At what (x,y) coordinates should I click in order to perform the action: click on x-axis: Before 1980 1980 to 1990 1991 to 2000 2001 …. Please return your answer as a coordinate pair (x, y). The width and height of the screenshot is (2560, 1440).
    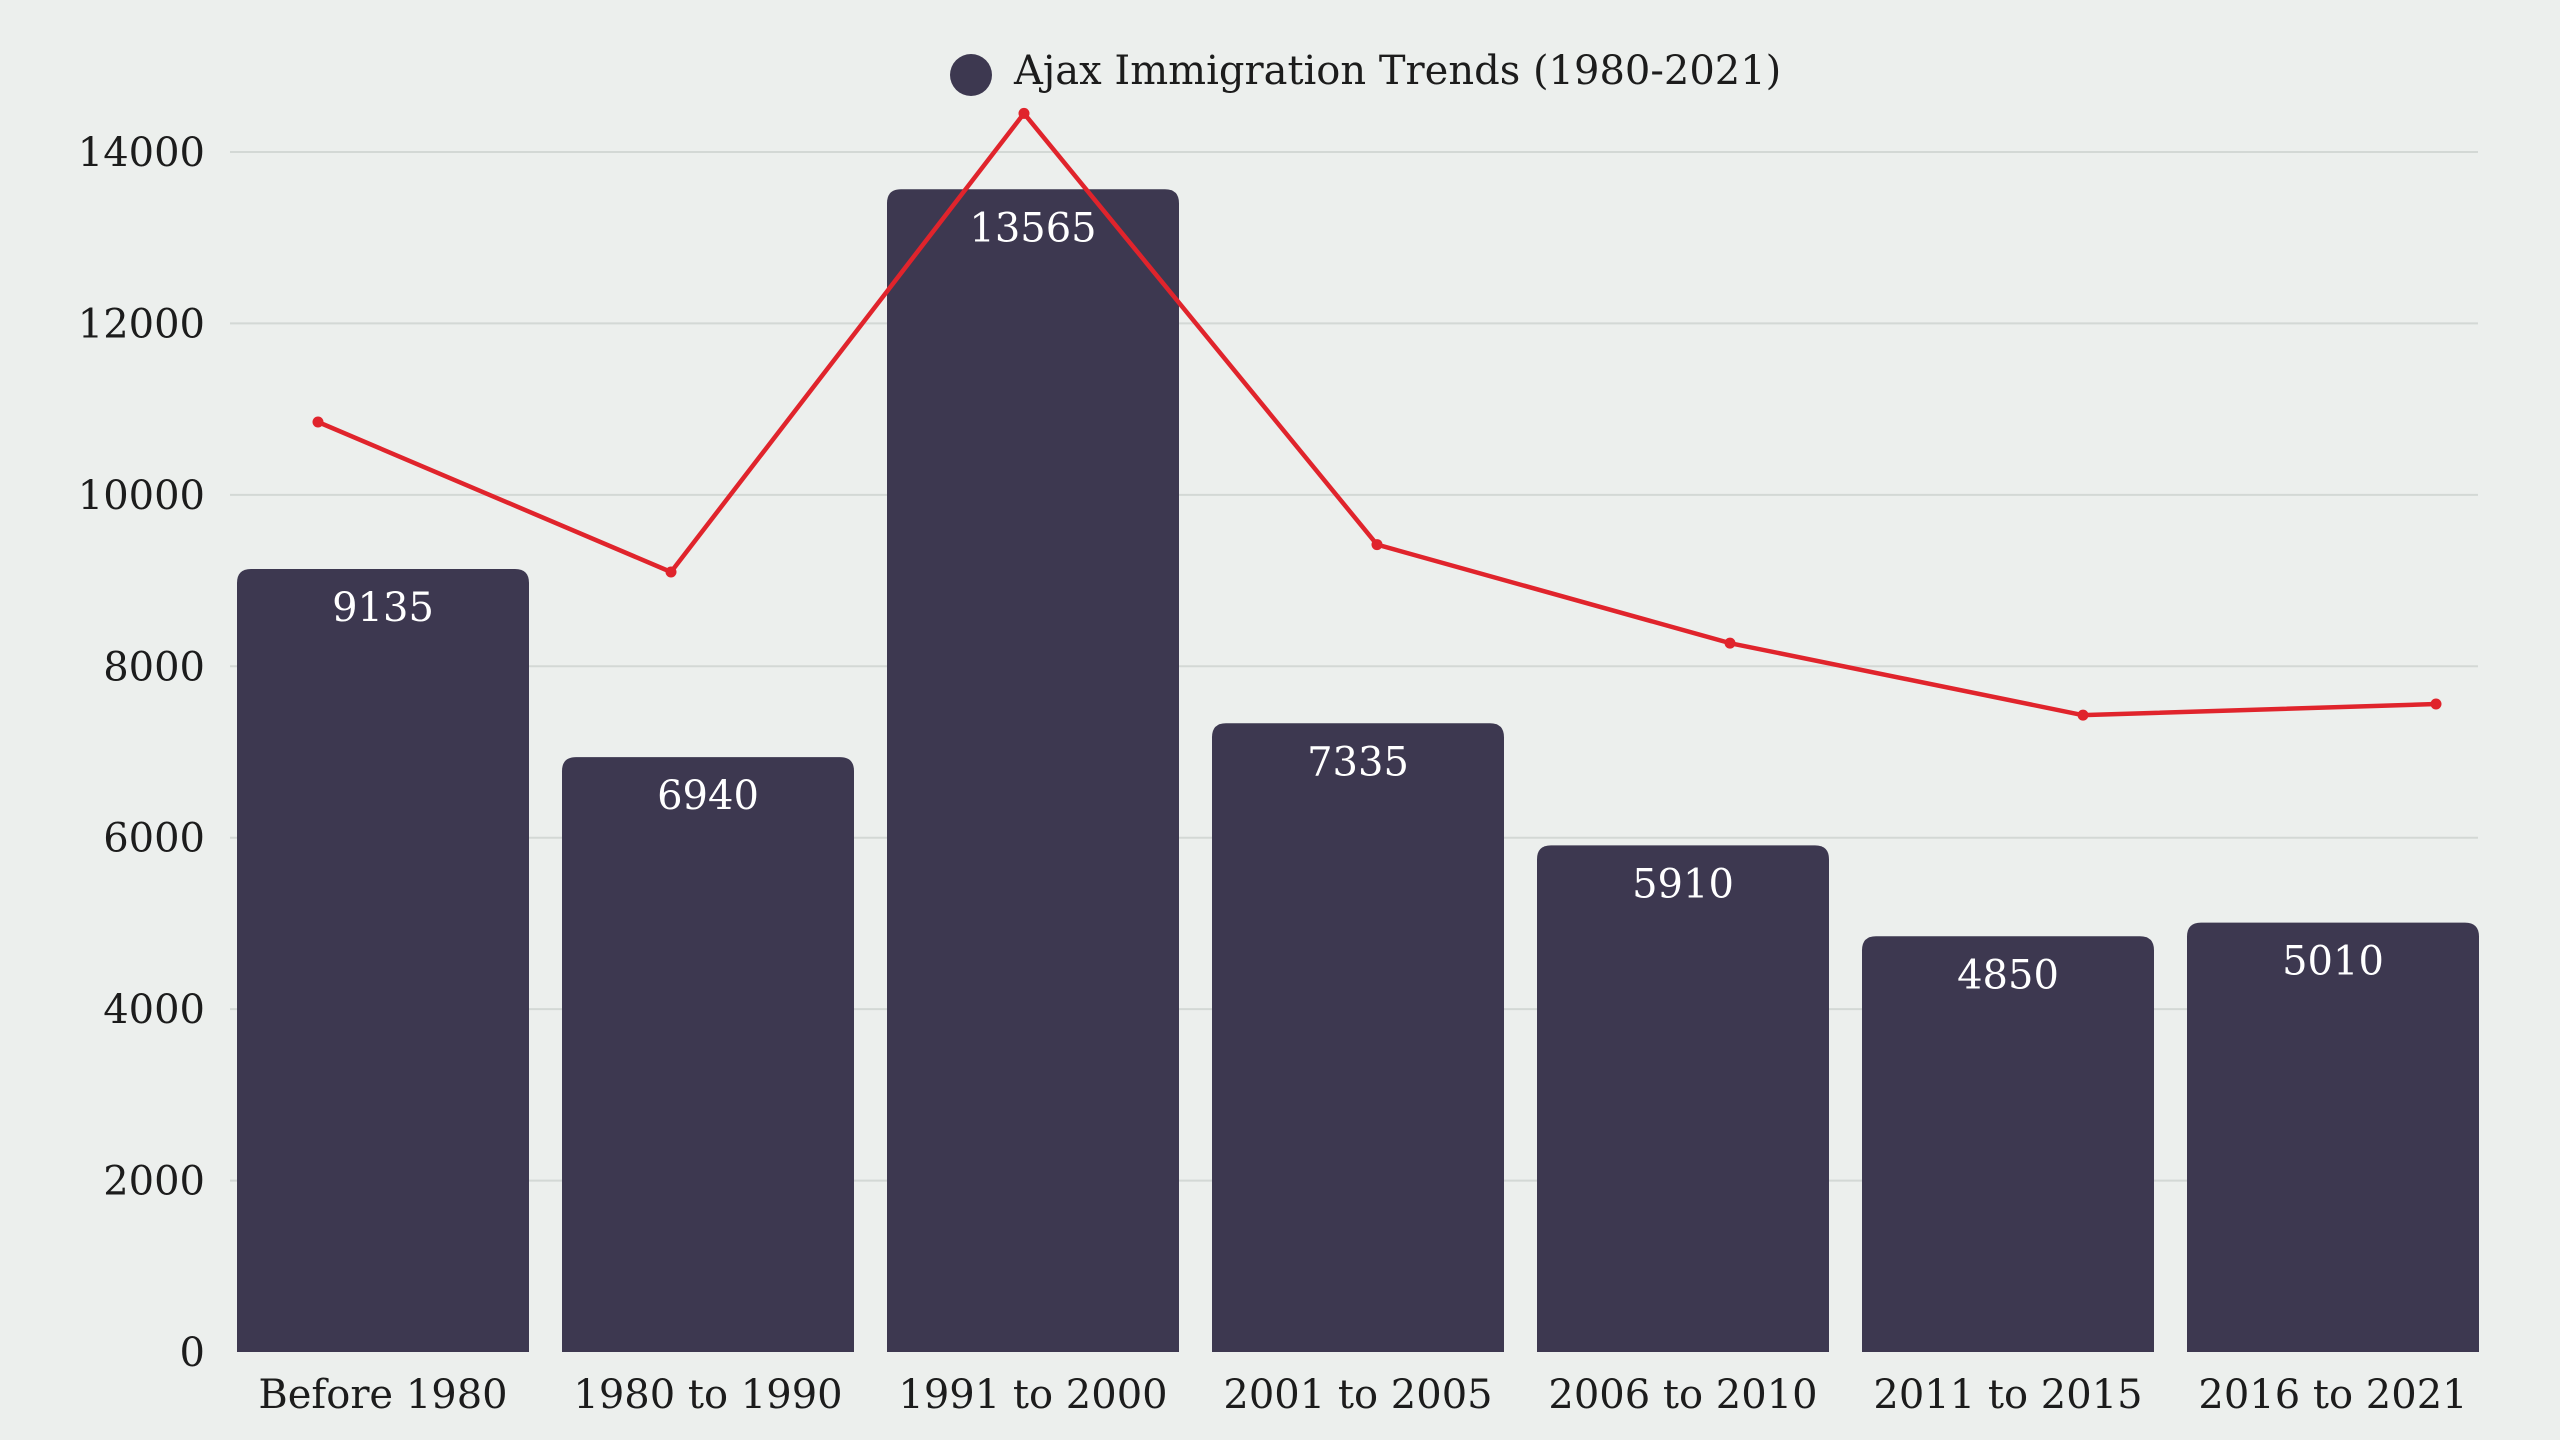
    Looking at the image, I should click on (1362, 1395).